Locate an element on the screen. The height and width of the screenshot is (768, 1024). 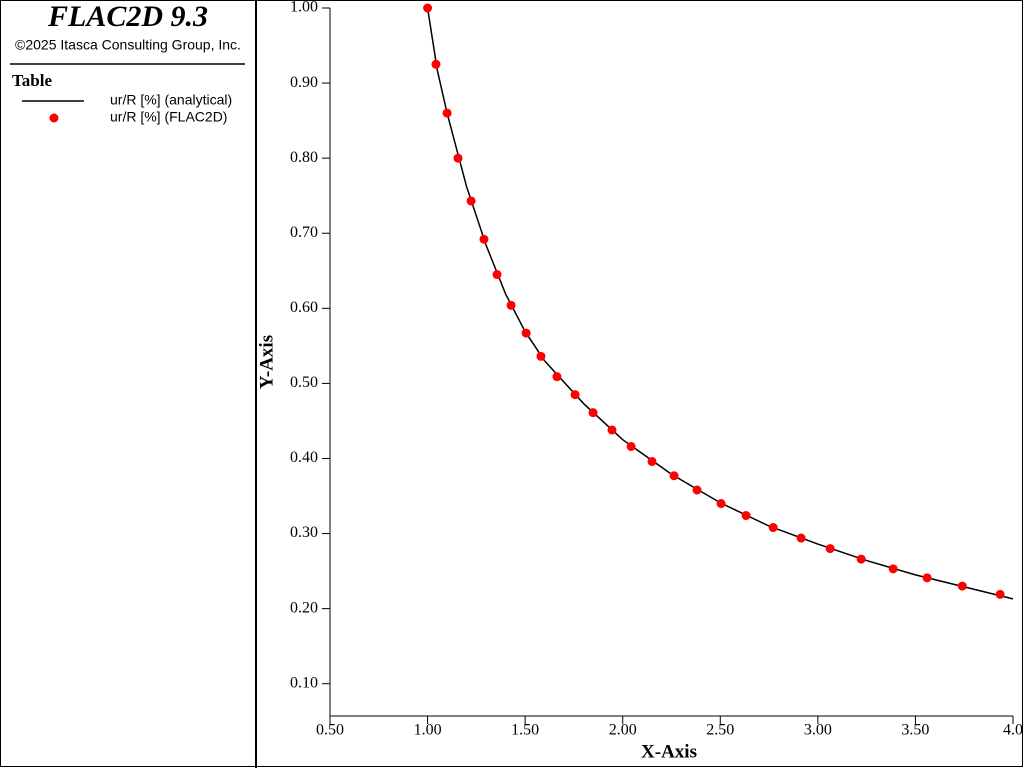
x-tick-label: 1.50 is located at coordinates (525, 730).